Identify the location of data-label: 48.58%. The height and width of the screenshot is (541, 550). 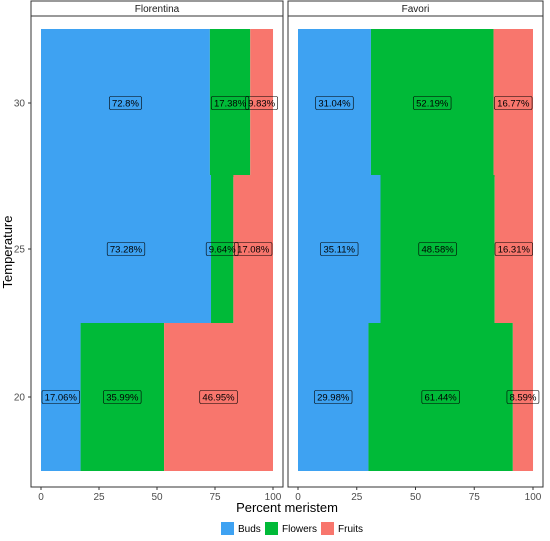
(437, 250).